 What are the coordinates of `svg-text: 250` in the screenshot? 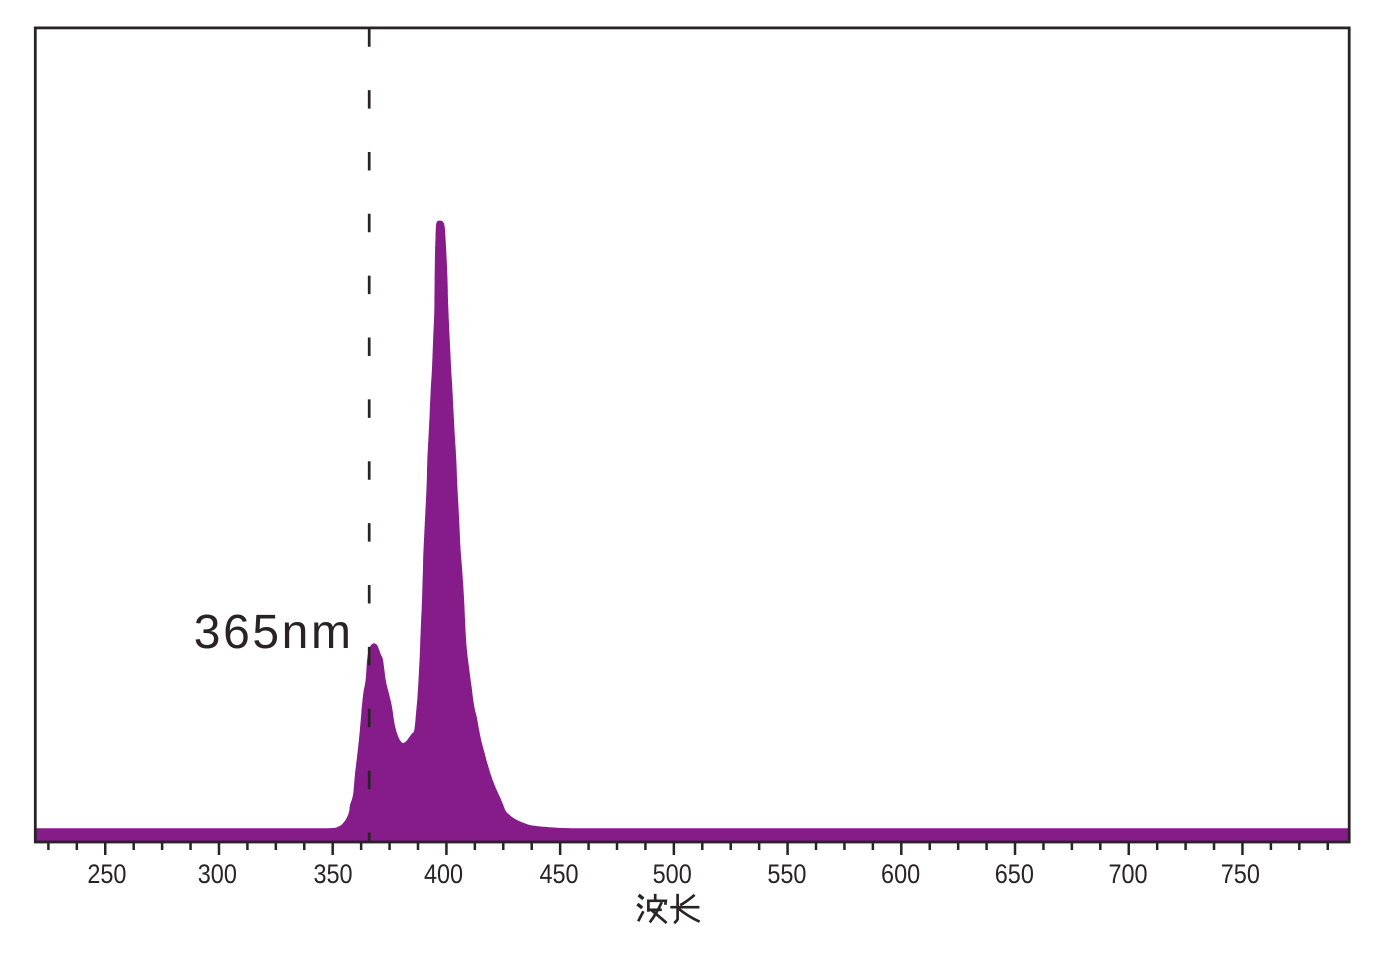 It's located at (106, 874).